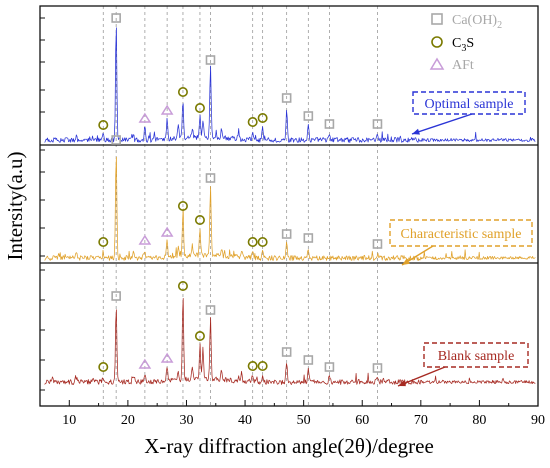 The width and height of the screenshot is (550, 468). What do you see at coordinates (421, 420) in the screenshot?
I see `x-tick-label: 70` at bounding box center [421, 420].